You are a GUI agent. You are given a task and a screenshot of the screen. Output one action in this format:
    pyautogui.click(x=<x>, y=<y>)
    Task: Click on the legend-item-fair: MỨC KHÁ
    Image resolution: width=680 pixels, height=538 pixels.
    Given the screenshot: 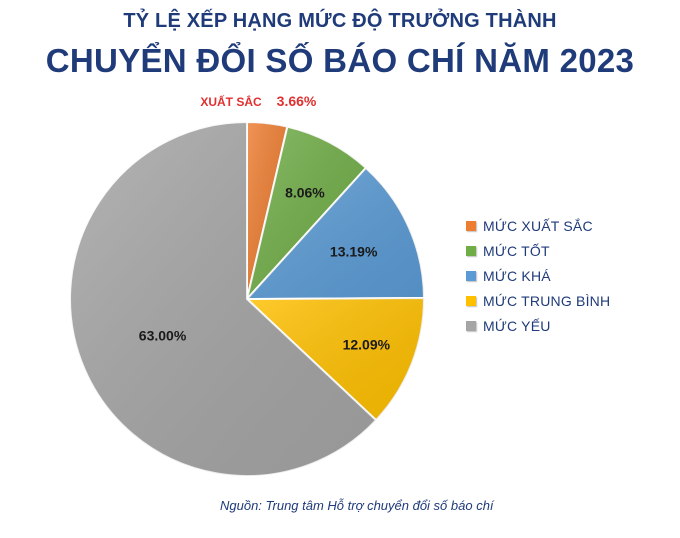 What is the action you would take?
    pyautogui.click(x=538, y=275)
    